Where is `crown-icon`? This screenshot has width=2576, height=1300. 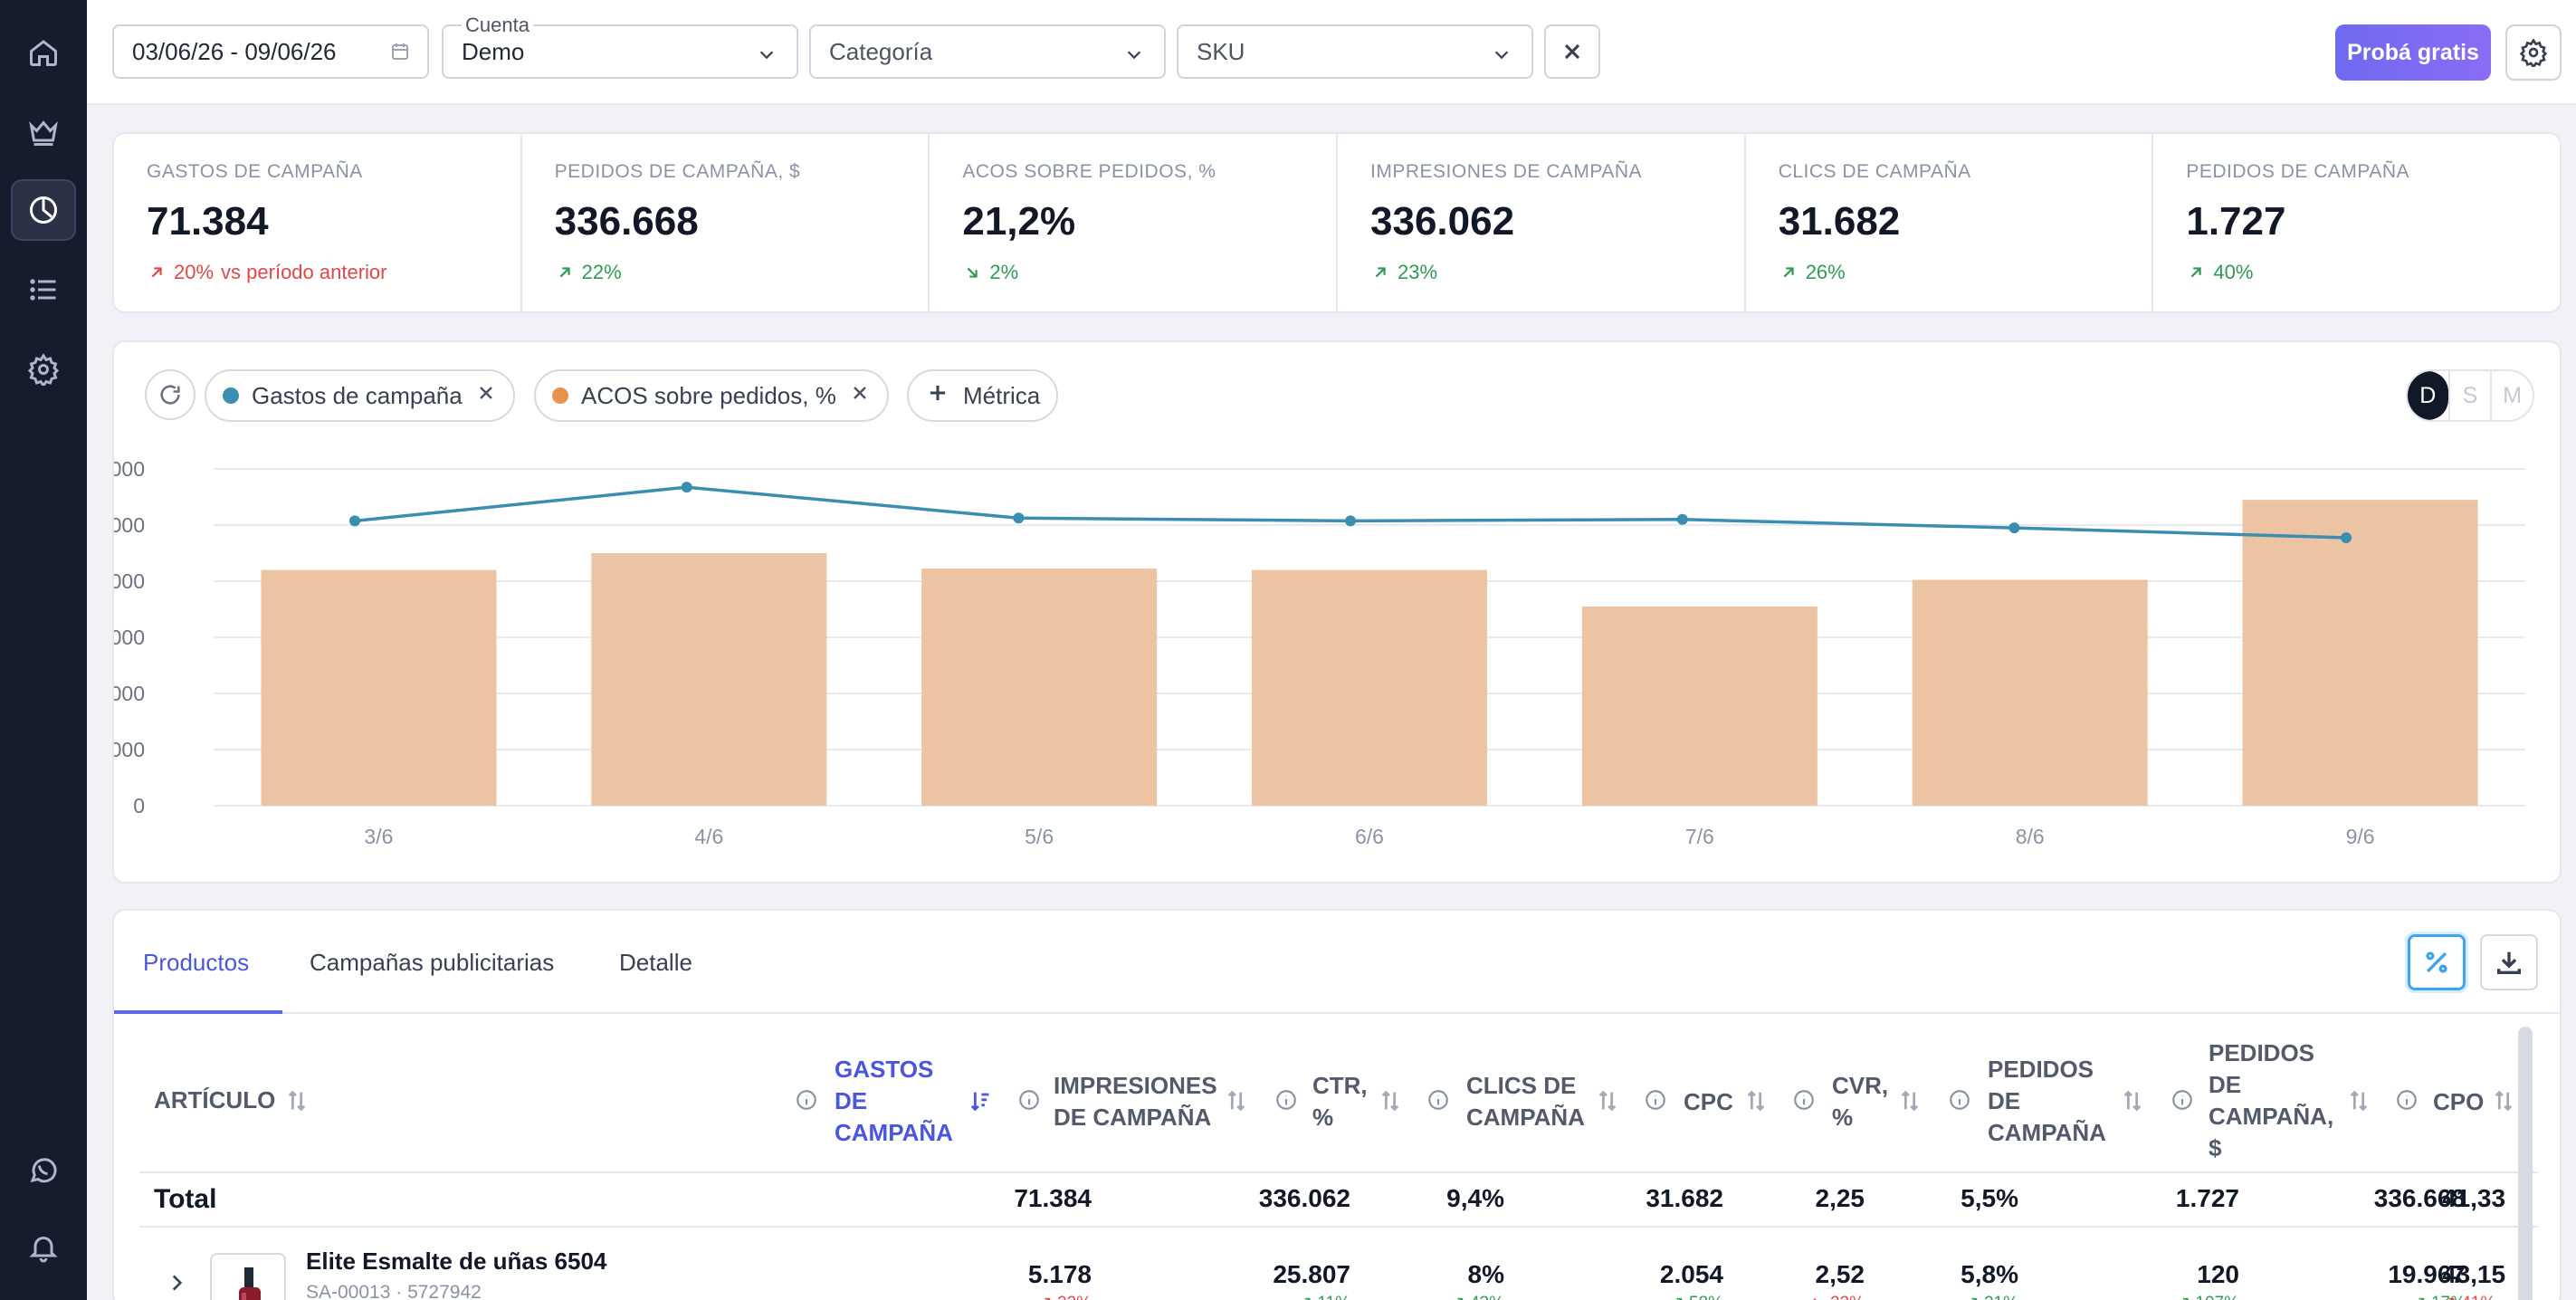
crown-icon is located at coordinates (44, 132).